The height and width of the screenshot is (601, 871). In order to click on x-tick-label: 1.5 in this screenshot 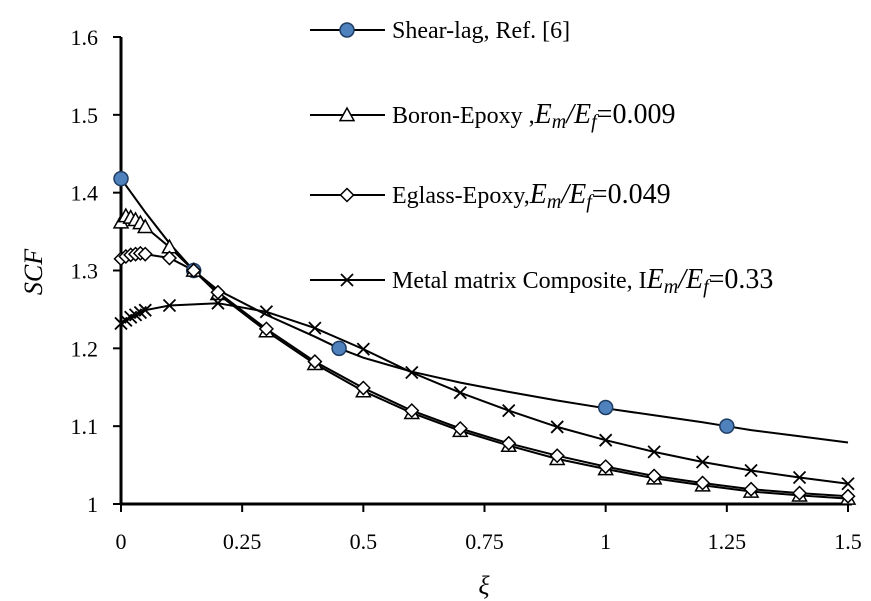, I will do `click(848, 541)`.